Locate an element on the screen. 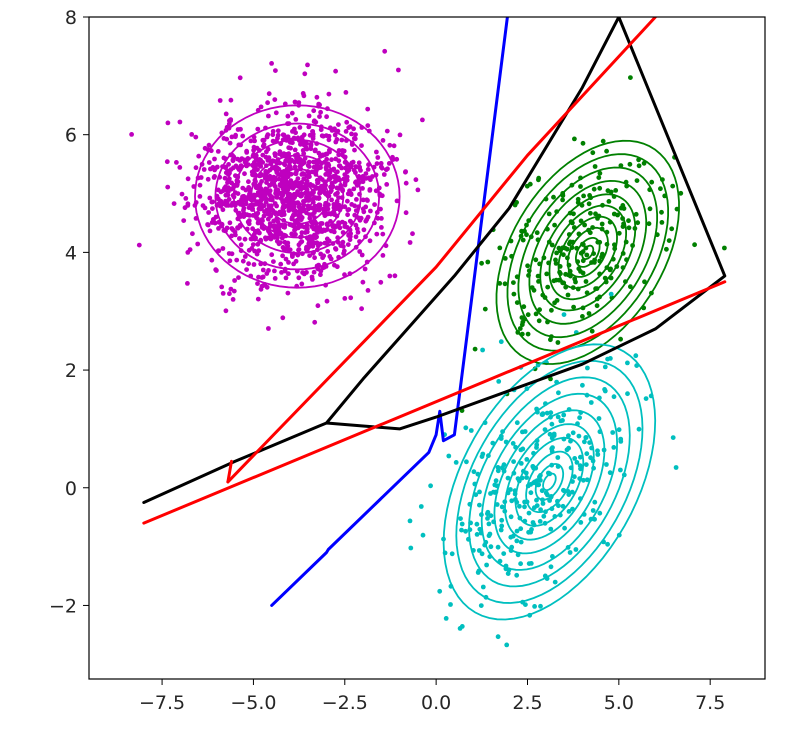  y-tick-label: −2 is located at coordinates (63, 606).